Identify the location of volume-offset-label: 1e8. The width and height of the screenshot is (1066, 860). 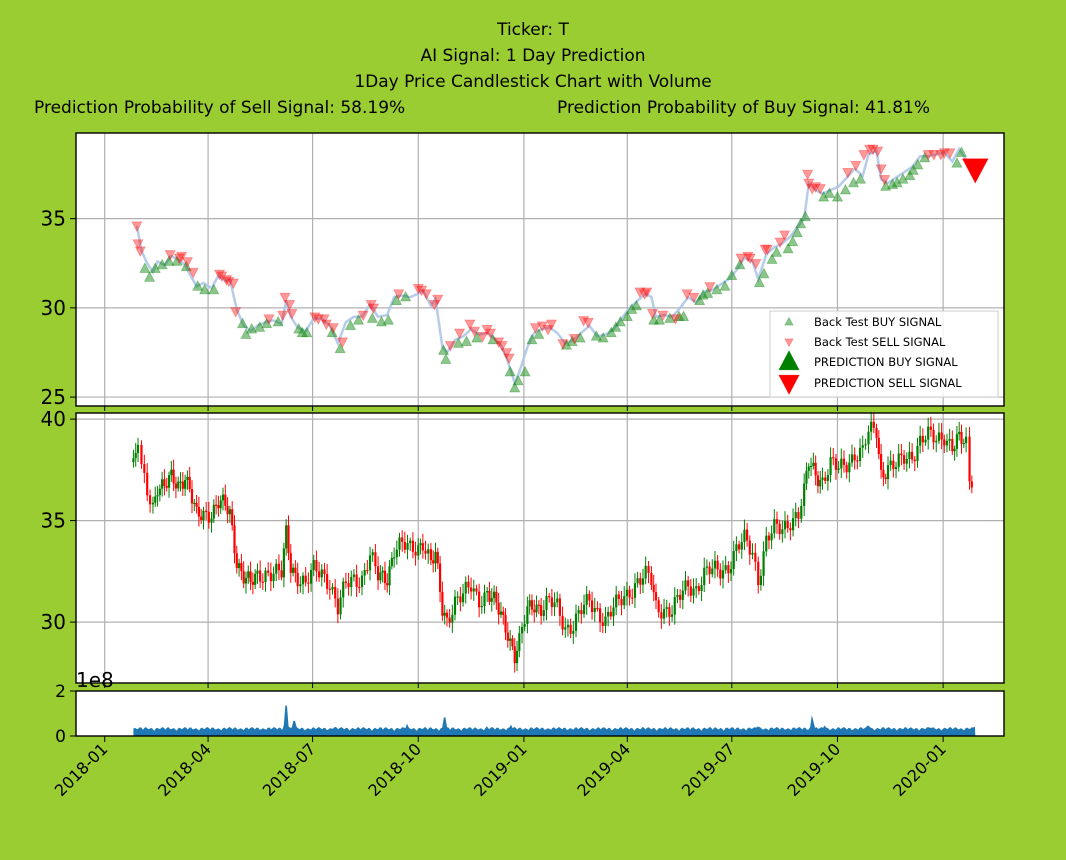
(95, 680).